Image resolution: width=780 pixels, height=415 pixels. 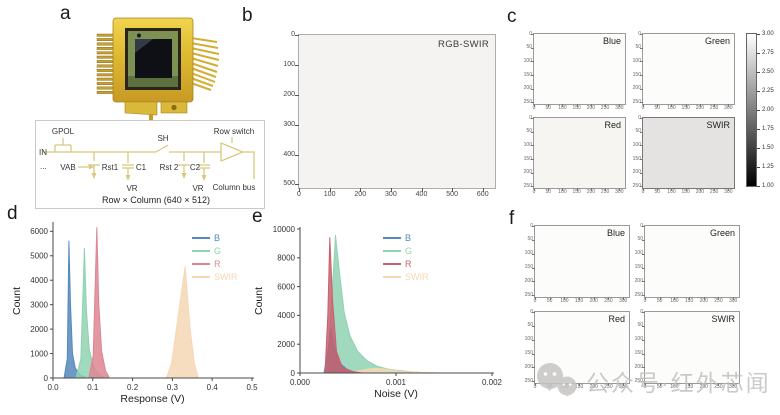 What do you see at coordinates (226, 277) in the screenshot?
I see `legend-label-swir: SWIR` at bounding box center [226, 277].